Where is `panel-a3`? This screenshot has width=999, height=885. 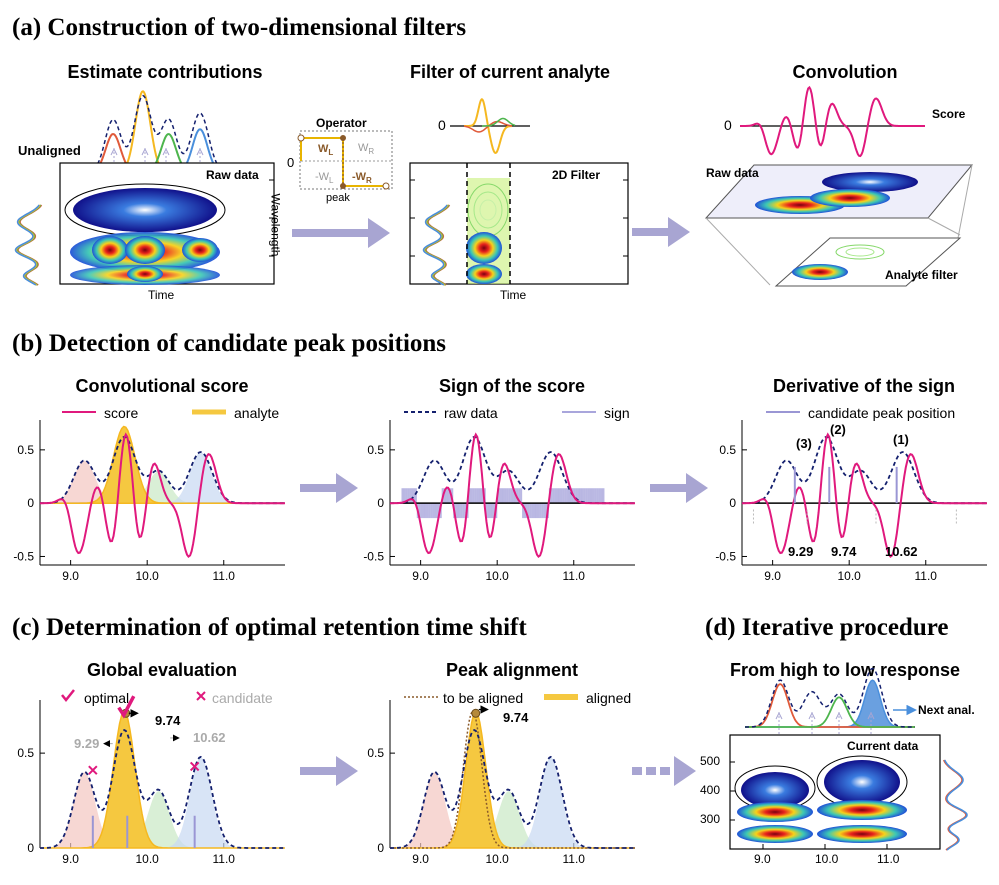
panel-a3 is located at coordinates (839, 186).